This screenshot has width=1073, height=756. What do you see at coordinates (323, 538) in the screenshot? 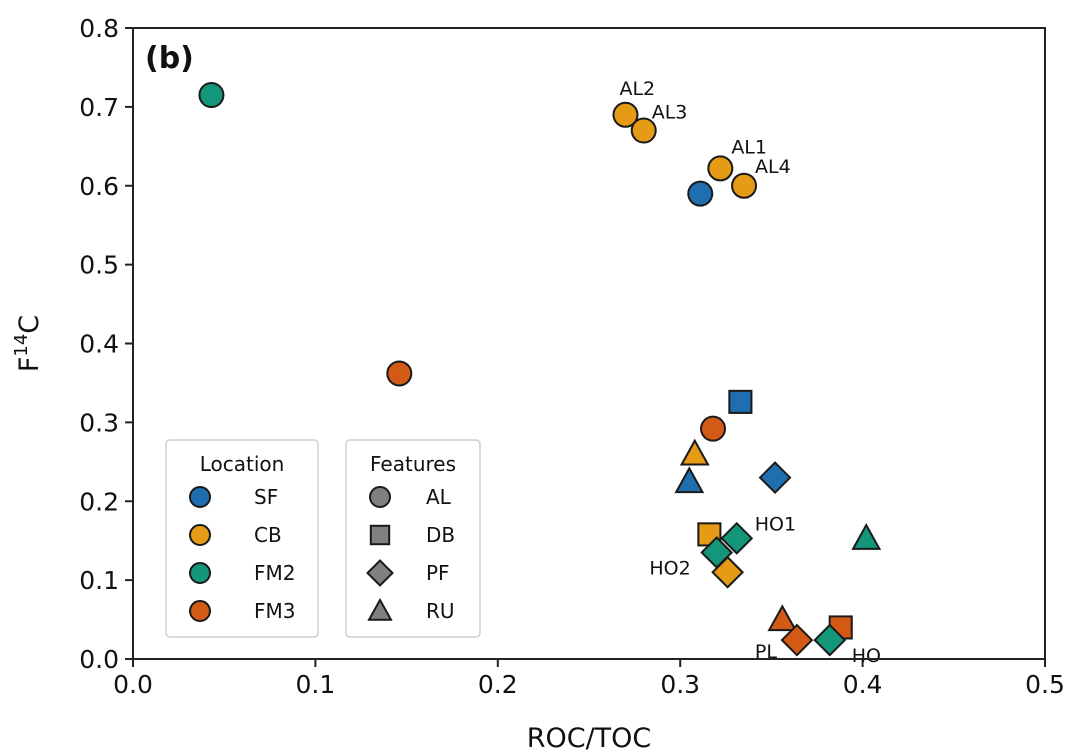
I see `legends: Location SF CB FM2 FM3 Features AL DB PF RU` at bounding box center [323, 538].